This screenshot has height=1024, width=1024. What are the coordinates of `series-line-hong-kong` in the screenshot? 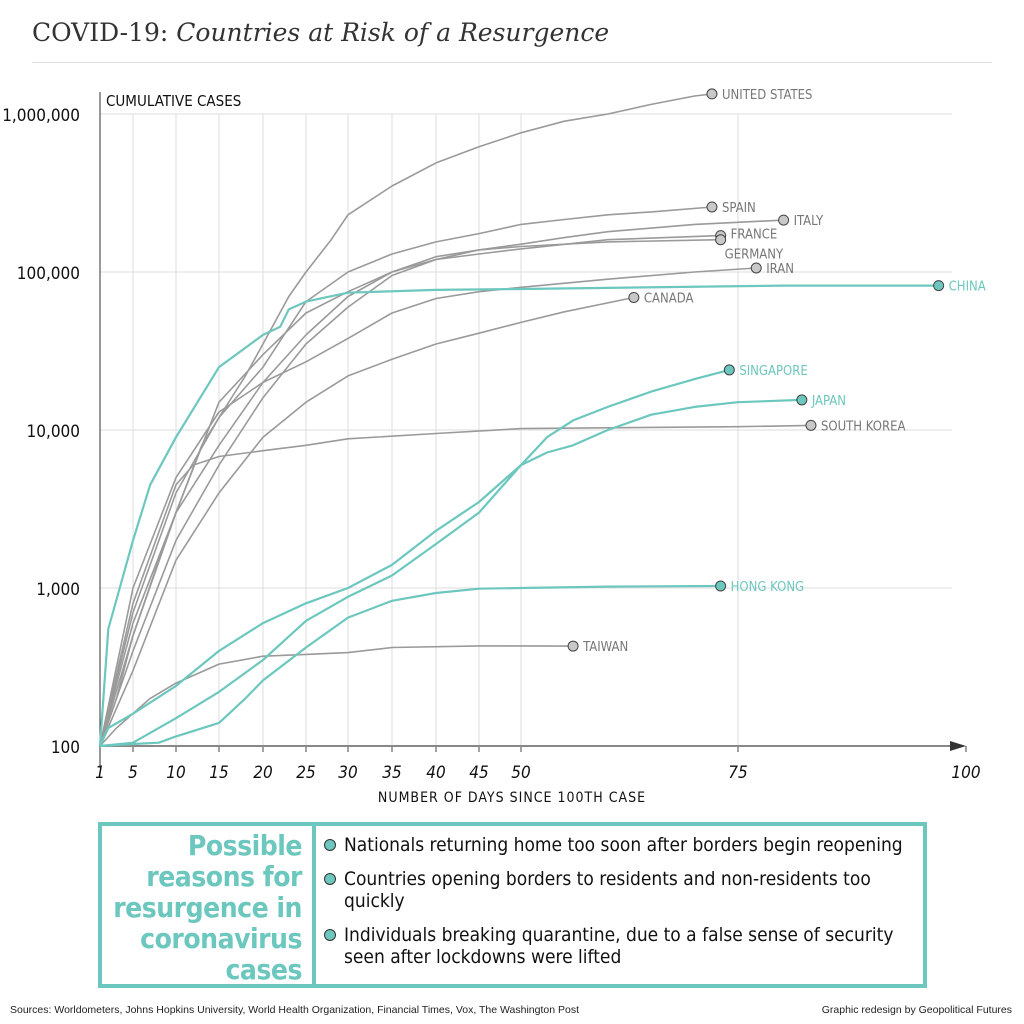 It's located at (410, 666).